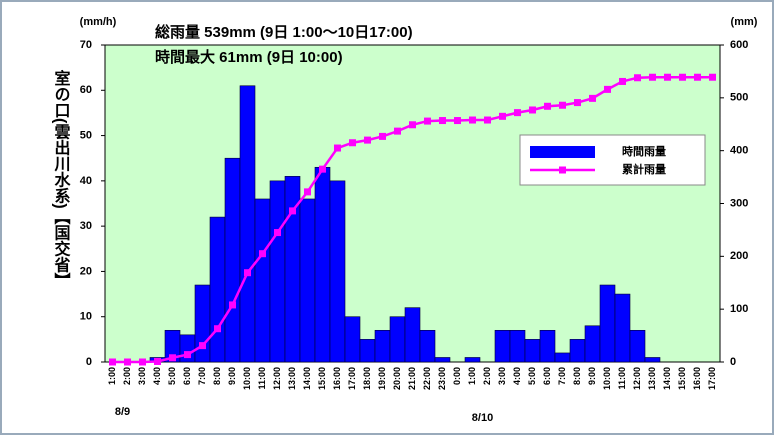 This screenshot has height=435, width=774. I want to click on x-tick-label: 8:00, so click(217, 376).